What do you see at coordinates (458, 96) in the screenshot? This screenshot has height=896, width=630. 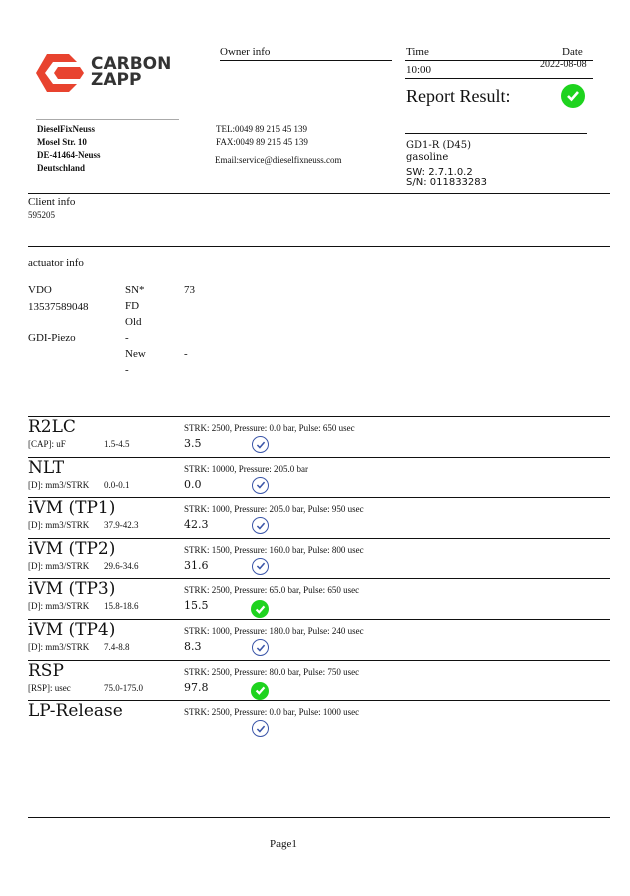 I see `report-result-label: Report Result:` at bounding box center [458, 96].